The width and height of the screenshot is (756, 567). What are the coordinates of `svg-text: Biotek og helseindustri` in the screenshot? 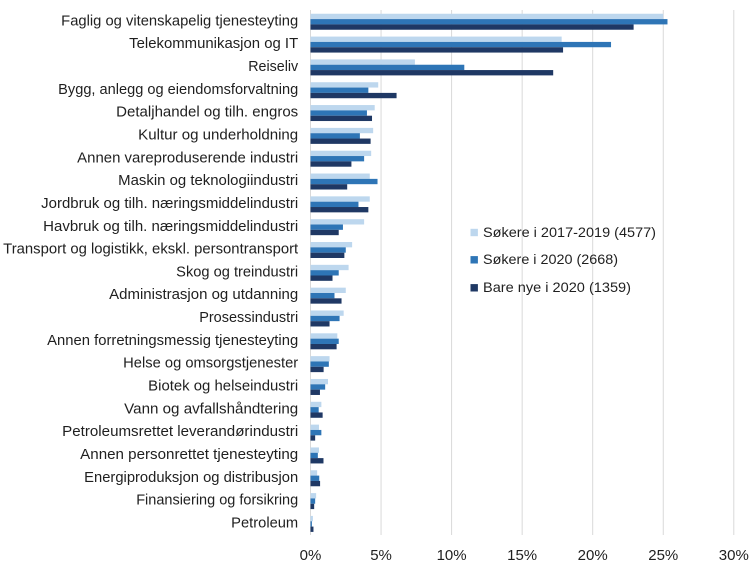 It's located at (223, 387).